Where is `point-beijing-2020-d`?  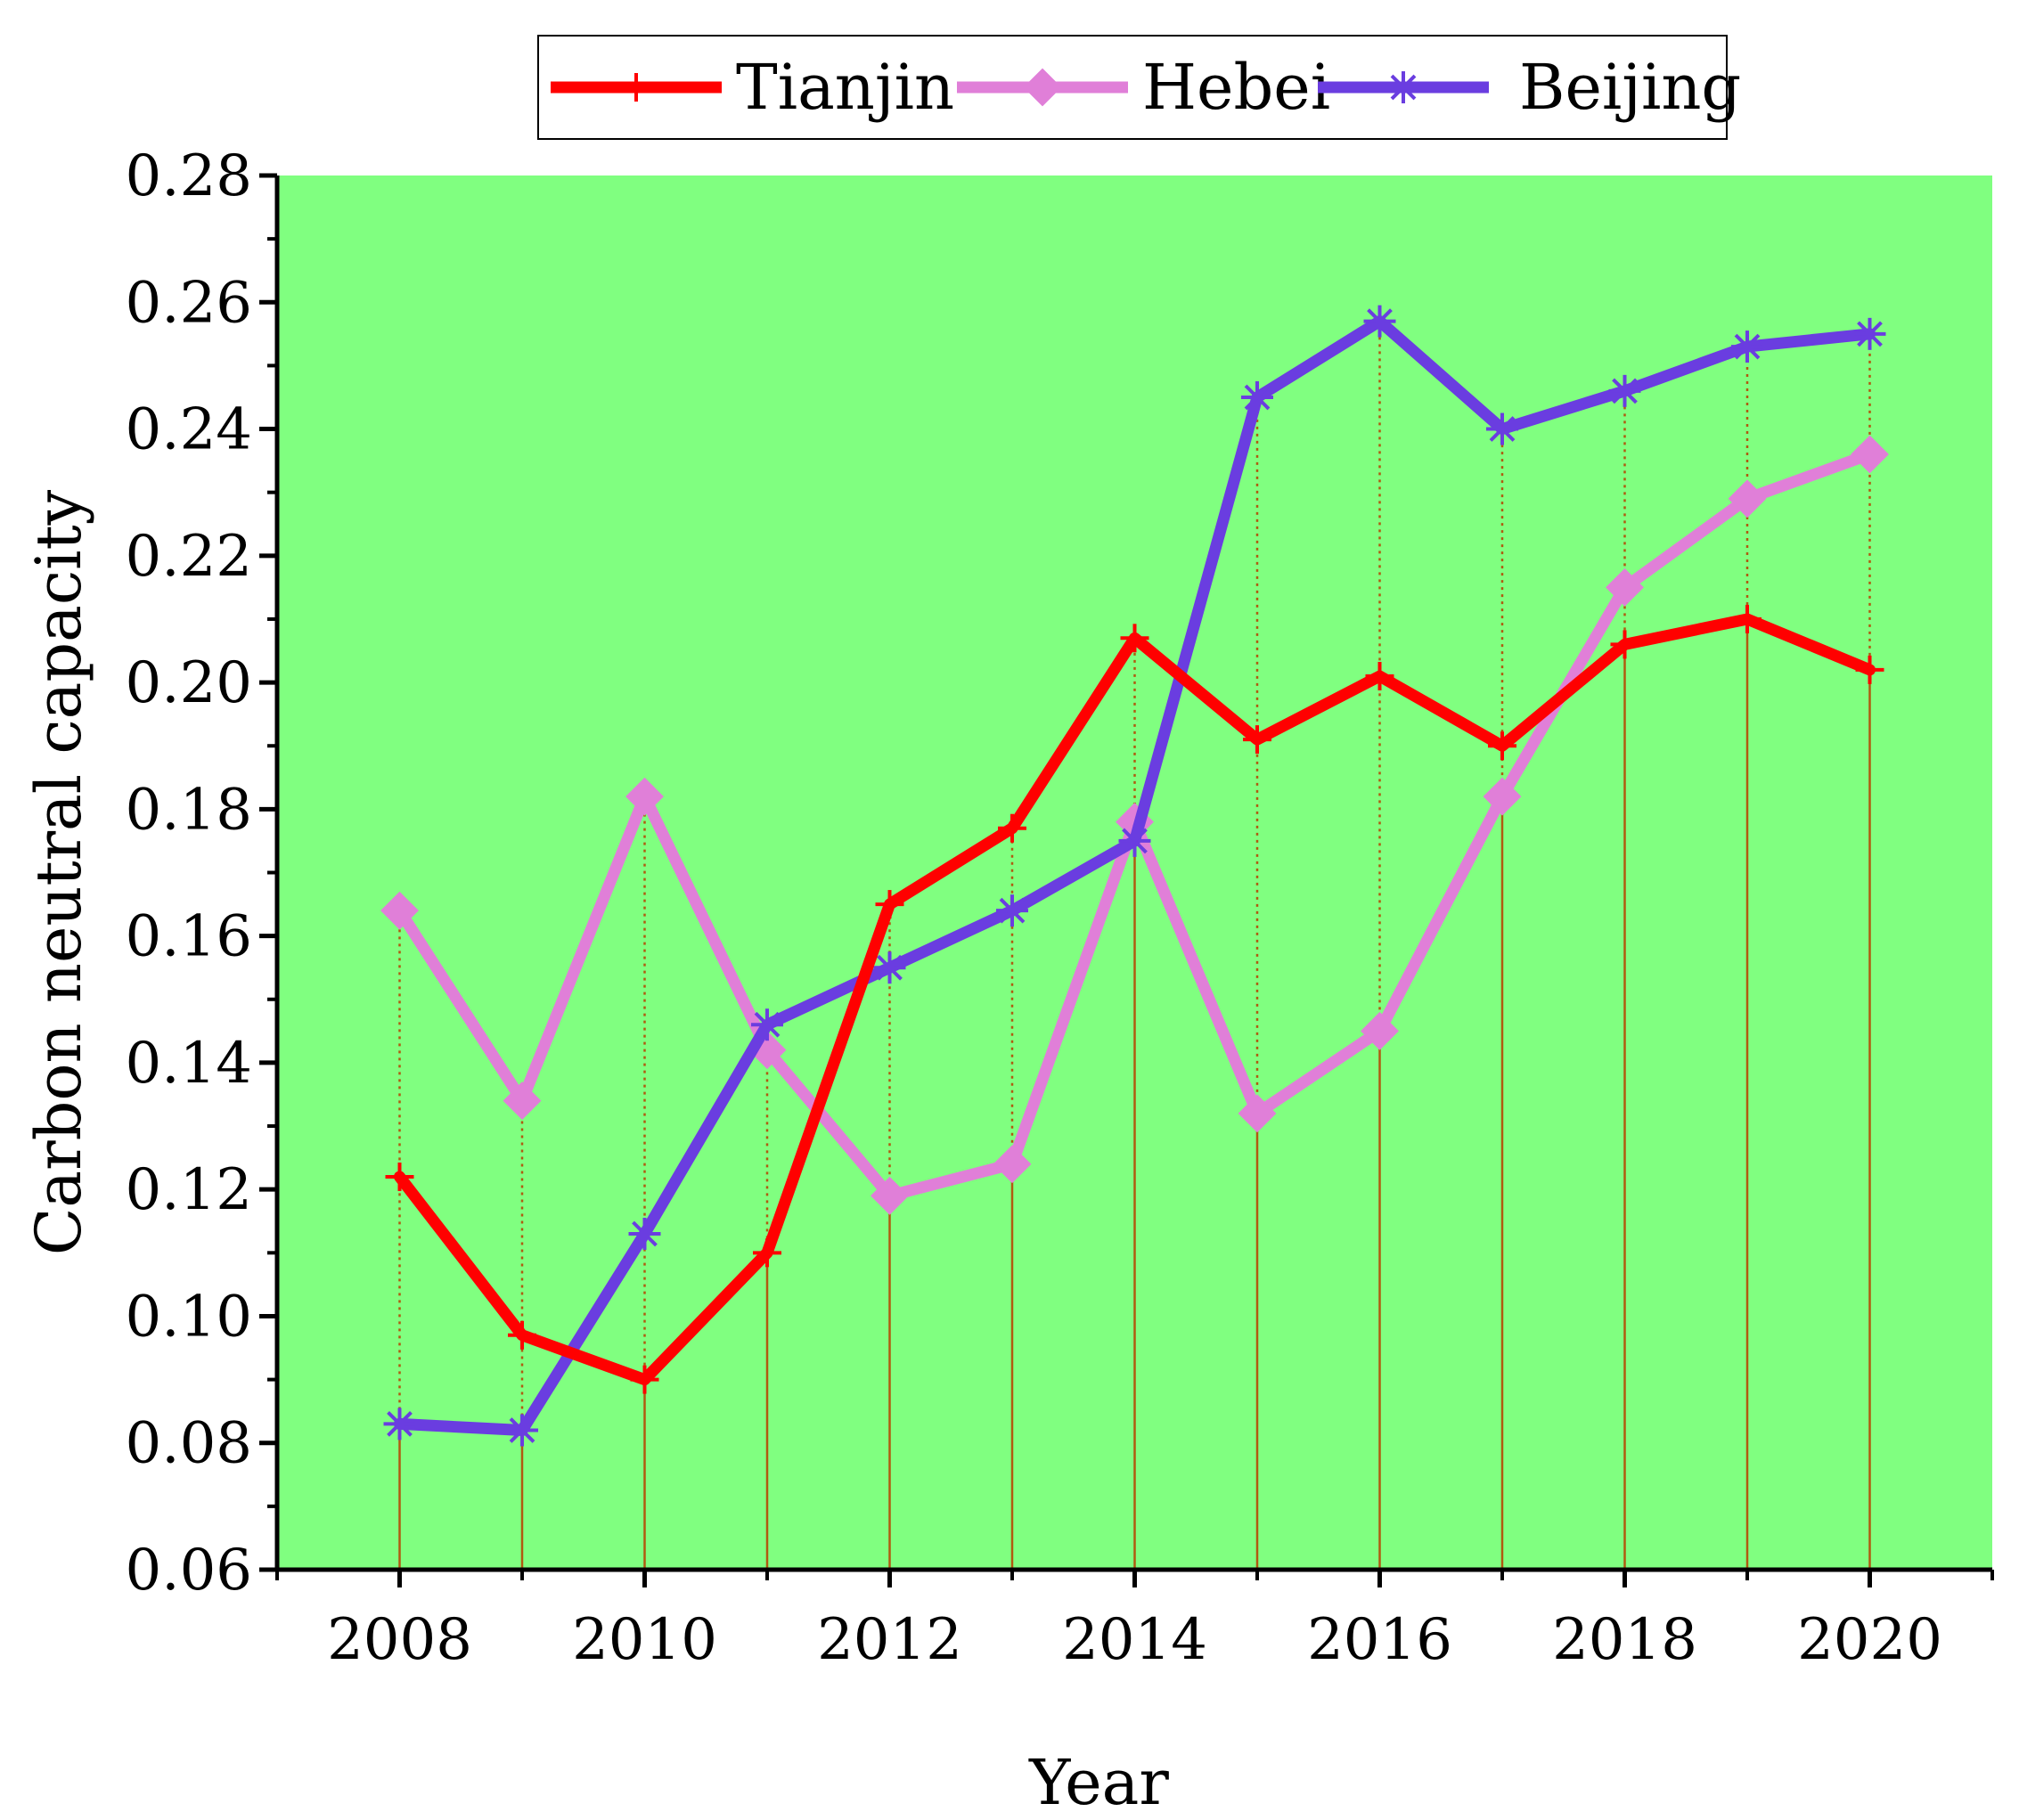 point-beijing-2020-d is located at coordinates (1870, 334).